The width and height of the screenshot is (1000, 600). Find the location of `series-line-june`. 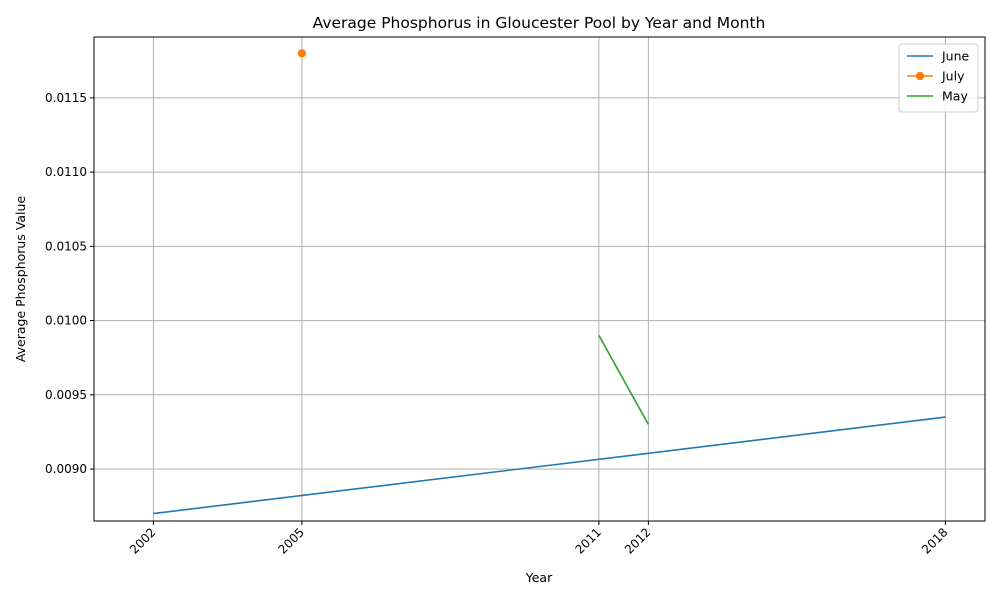

series-line-june is located at coordinates (549, 465).